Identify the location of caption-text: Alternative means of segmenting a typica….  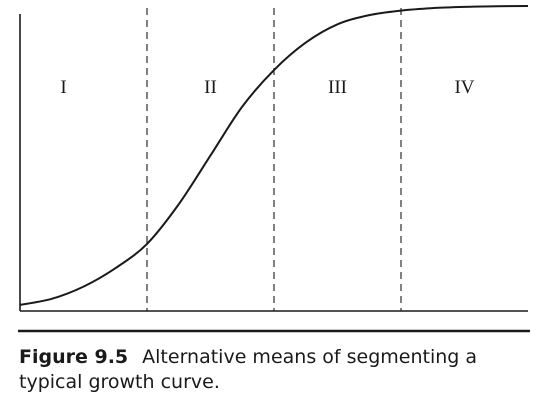
(248, 369).